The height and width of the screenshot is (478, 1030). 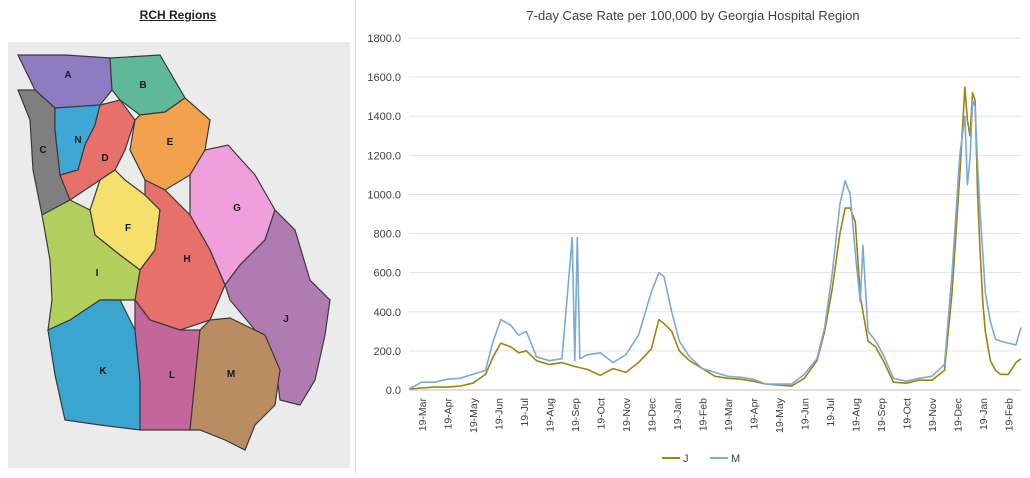 What do you see at coordinates (387, 313) in the screenshot?
I see `y-tick-label: 400.0` at bounding box center [387, 313].